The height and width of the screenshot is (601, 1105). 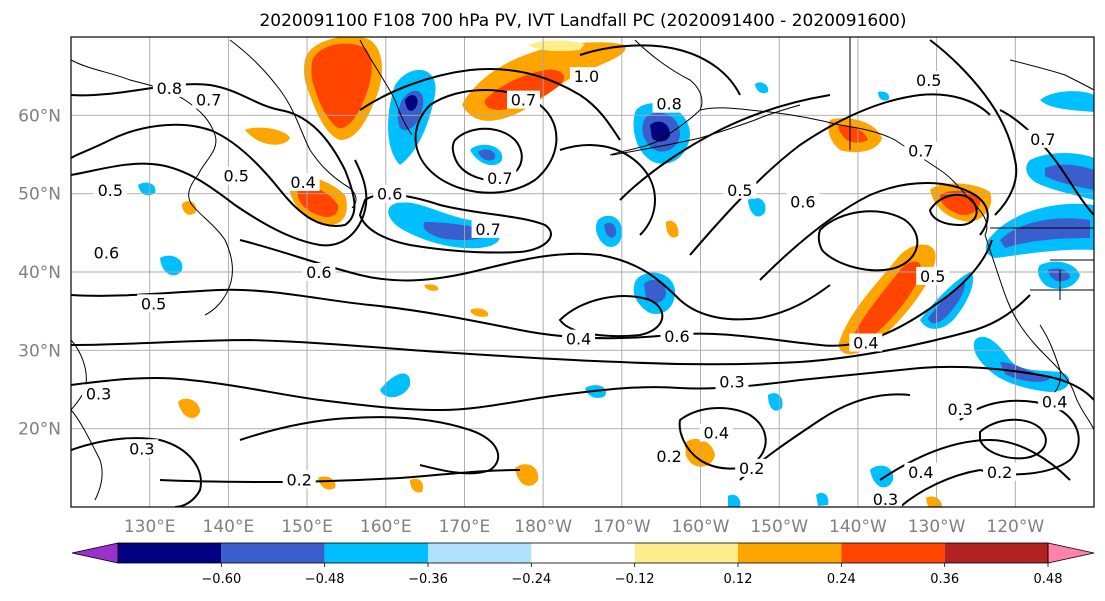 What do you see at coordinates (1048, 579) in the screenshot?
I see `colorbar-tick-label: 0.48` at bounding box center [1048, 579].